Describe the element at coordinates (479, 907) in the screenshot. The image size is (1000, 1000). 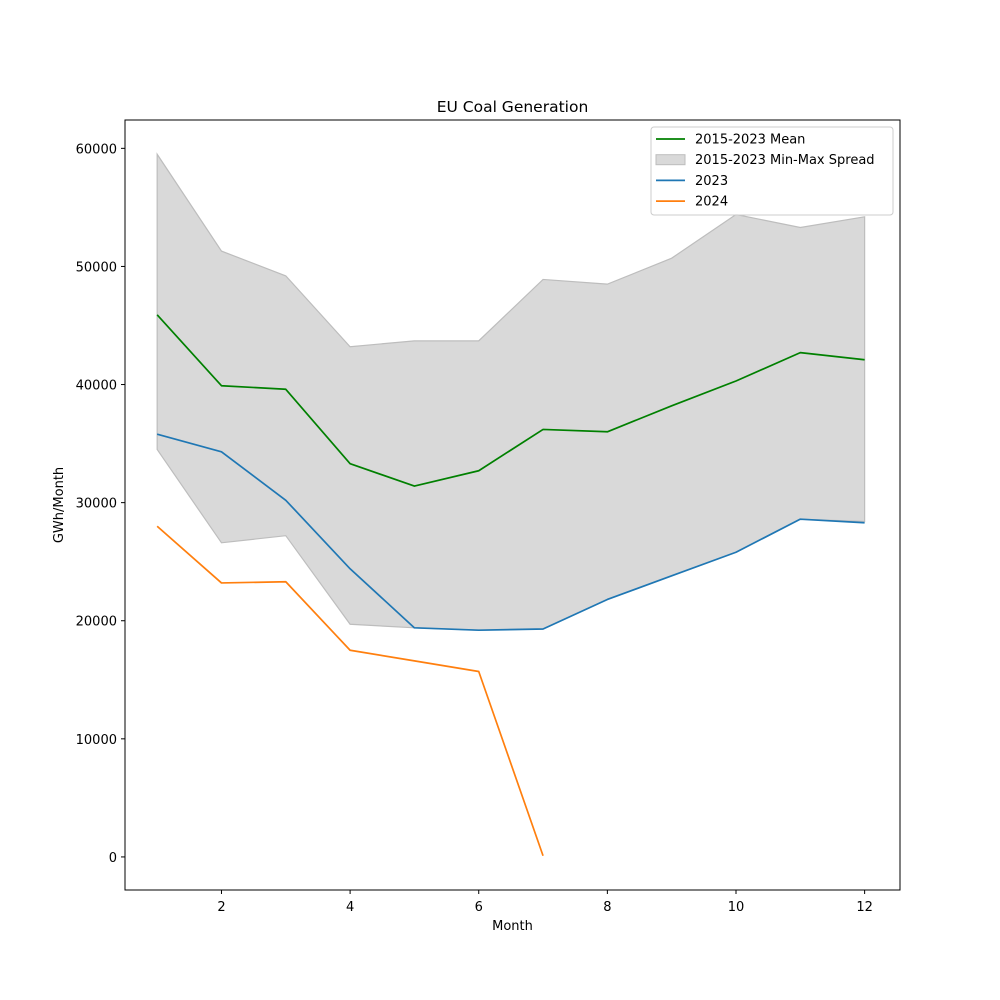
I see `x-tick-label: 6` at that location.